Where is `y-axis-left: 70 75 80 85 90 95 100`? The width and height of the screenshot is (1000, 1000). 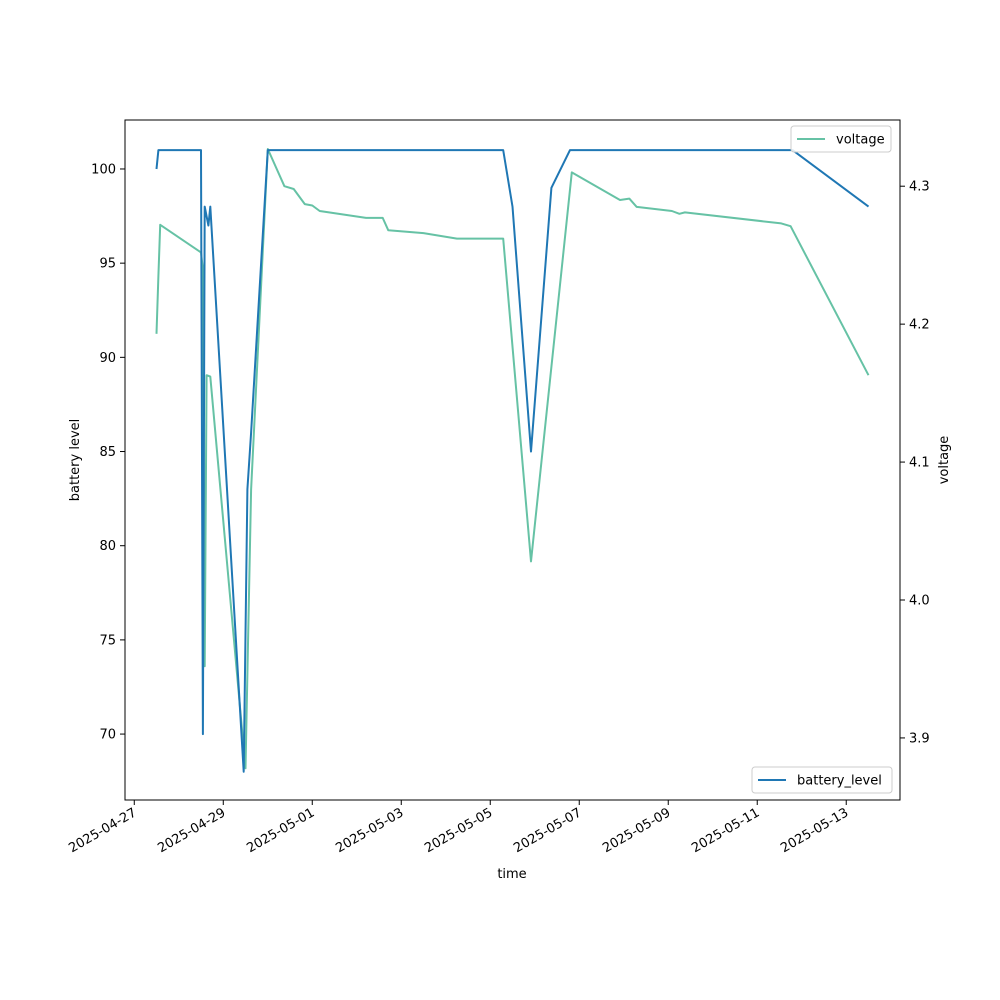 y-axis-left: 70 75 80 85 90 95 100 is located at coordinates (108, 452).